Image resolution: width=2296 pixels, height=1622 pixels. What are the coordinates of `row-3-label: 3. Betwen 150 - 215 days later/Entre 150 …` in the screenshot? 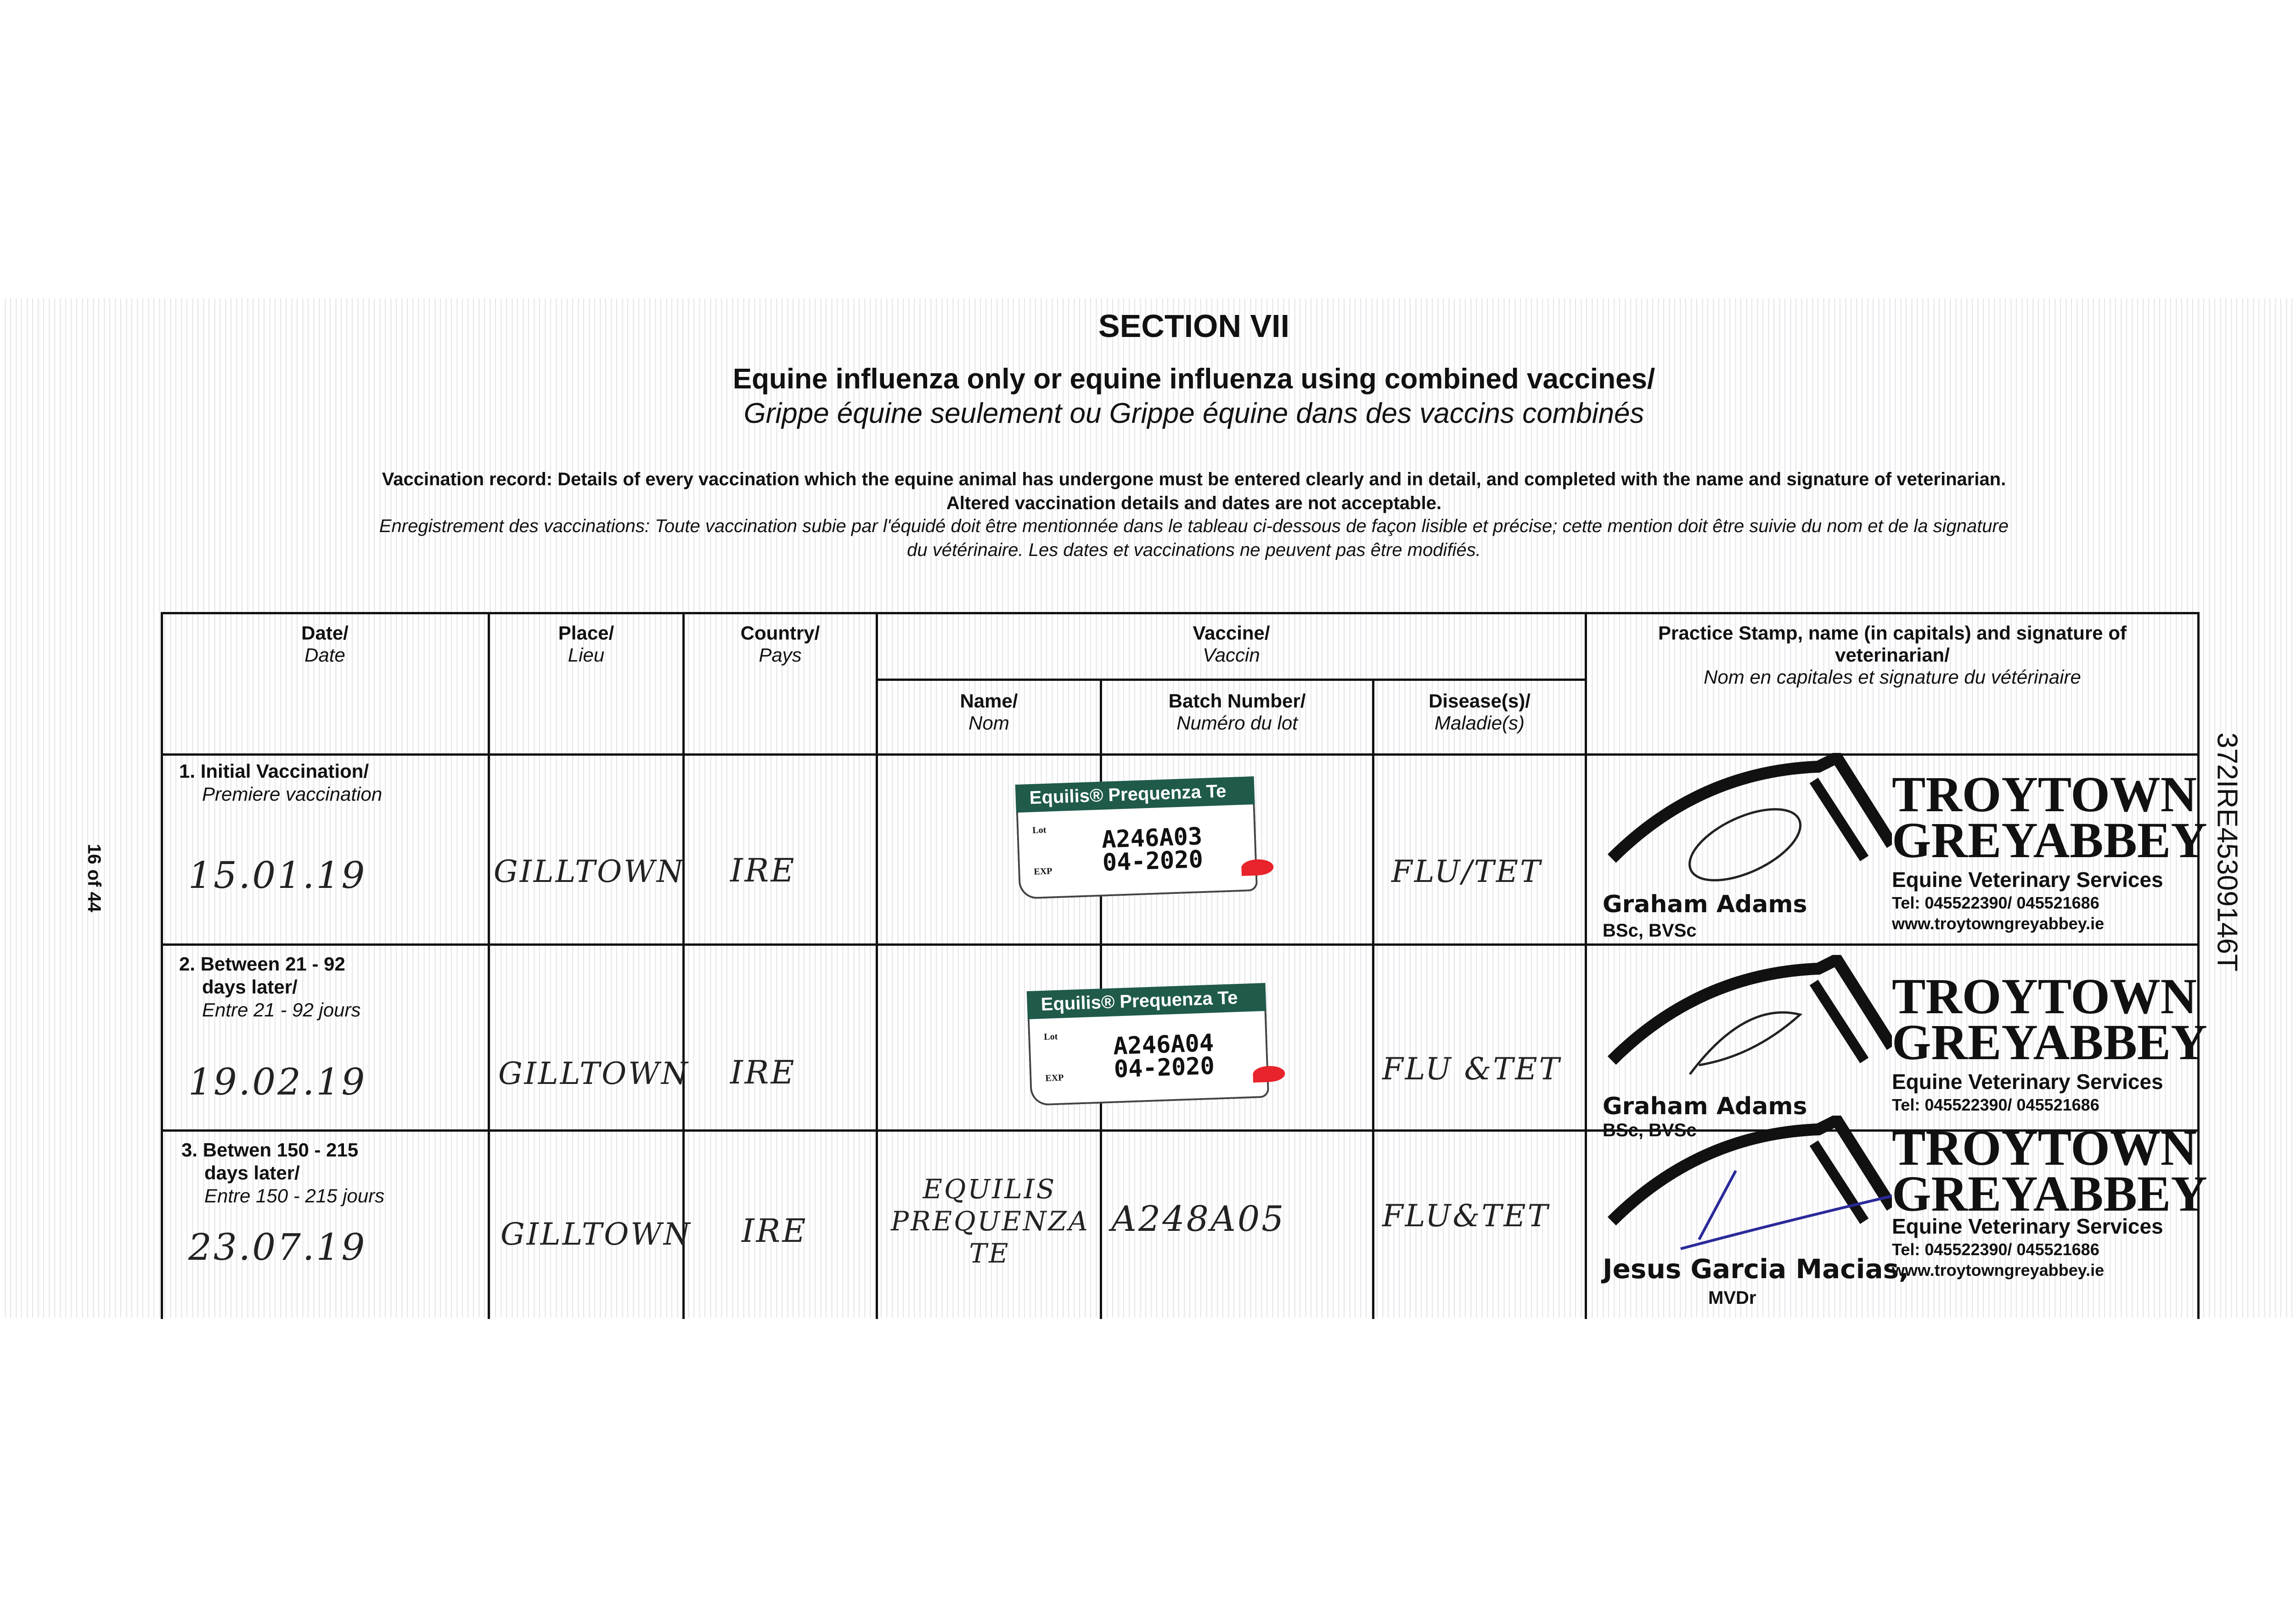 It's located at (283, 1173).